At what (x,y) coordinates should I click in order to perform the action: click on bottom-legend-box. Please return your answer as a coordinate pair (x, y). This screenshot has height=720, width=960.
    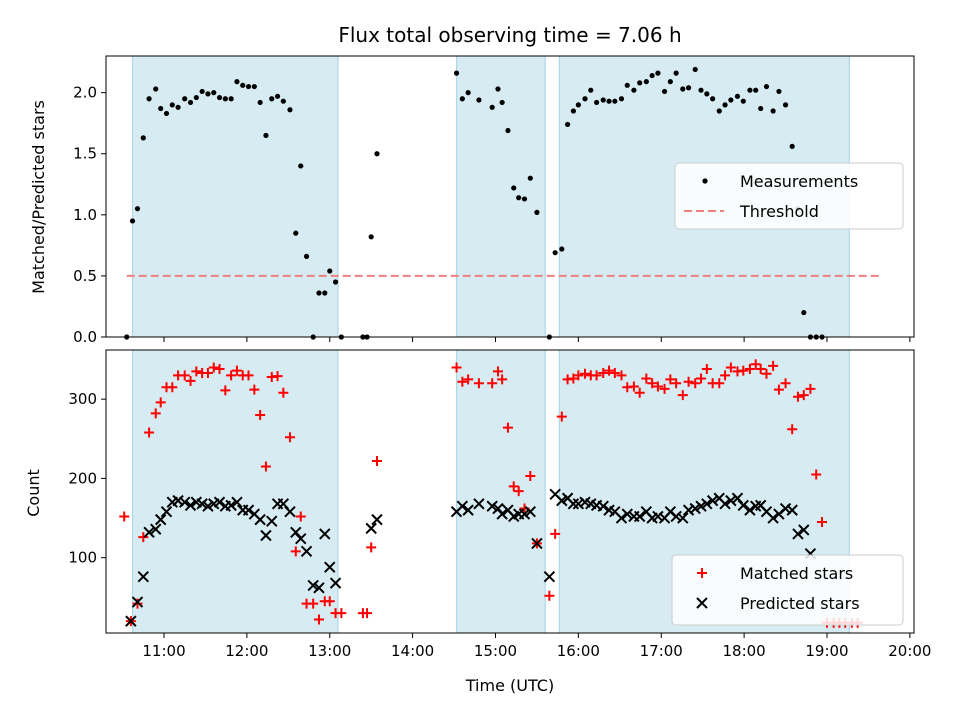
    Looking at the image, I should click on (787, 590).